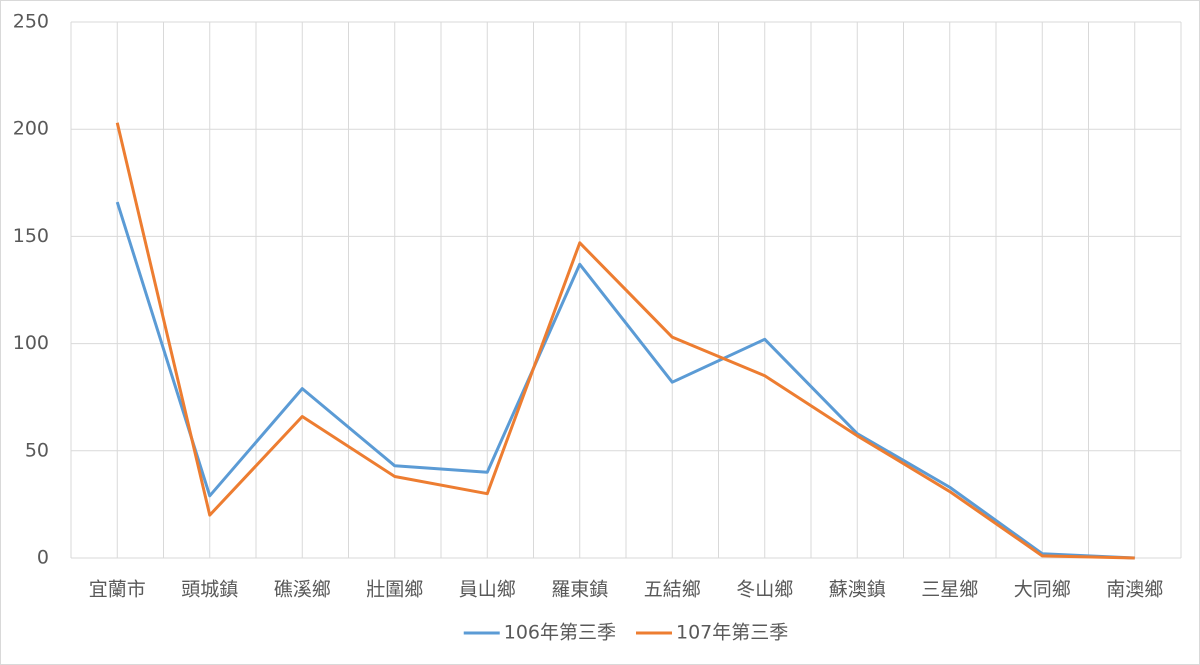  I want to click on legend-item: 106年第三季, so click(539, 633).